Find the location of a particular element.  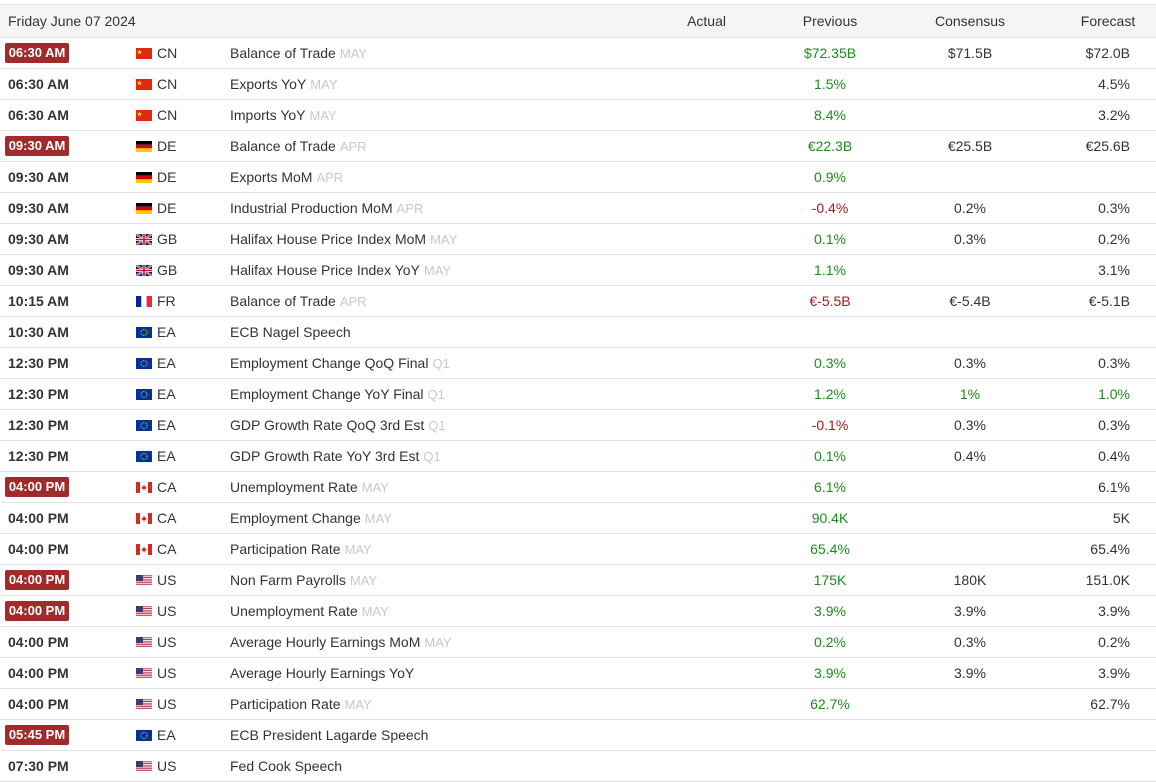

time: 09:30 AM is located at coordinates (38, 208).